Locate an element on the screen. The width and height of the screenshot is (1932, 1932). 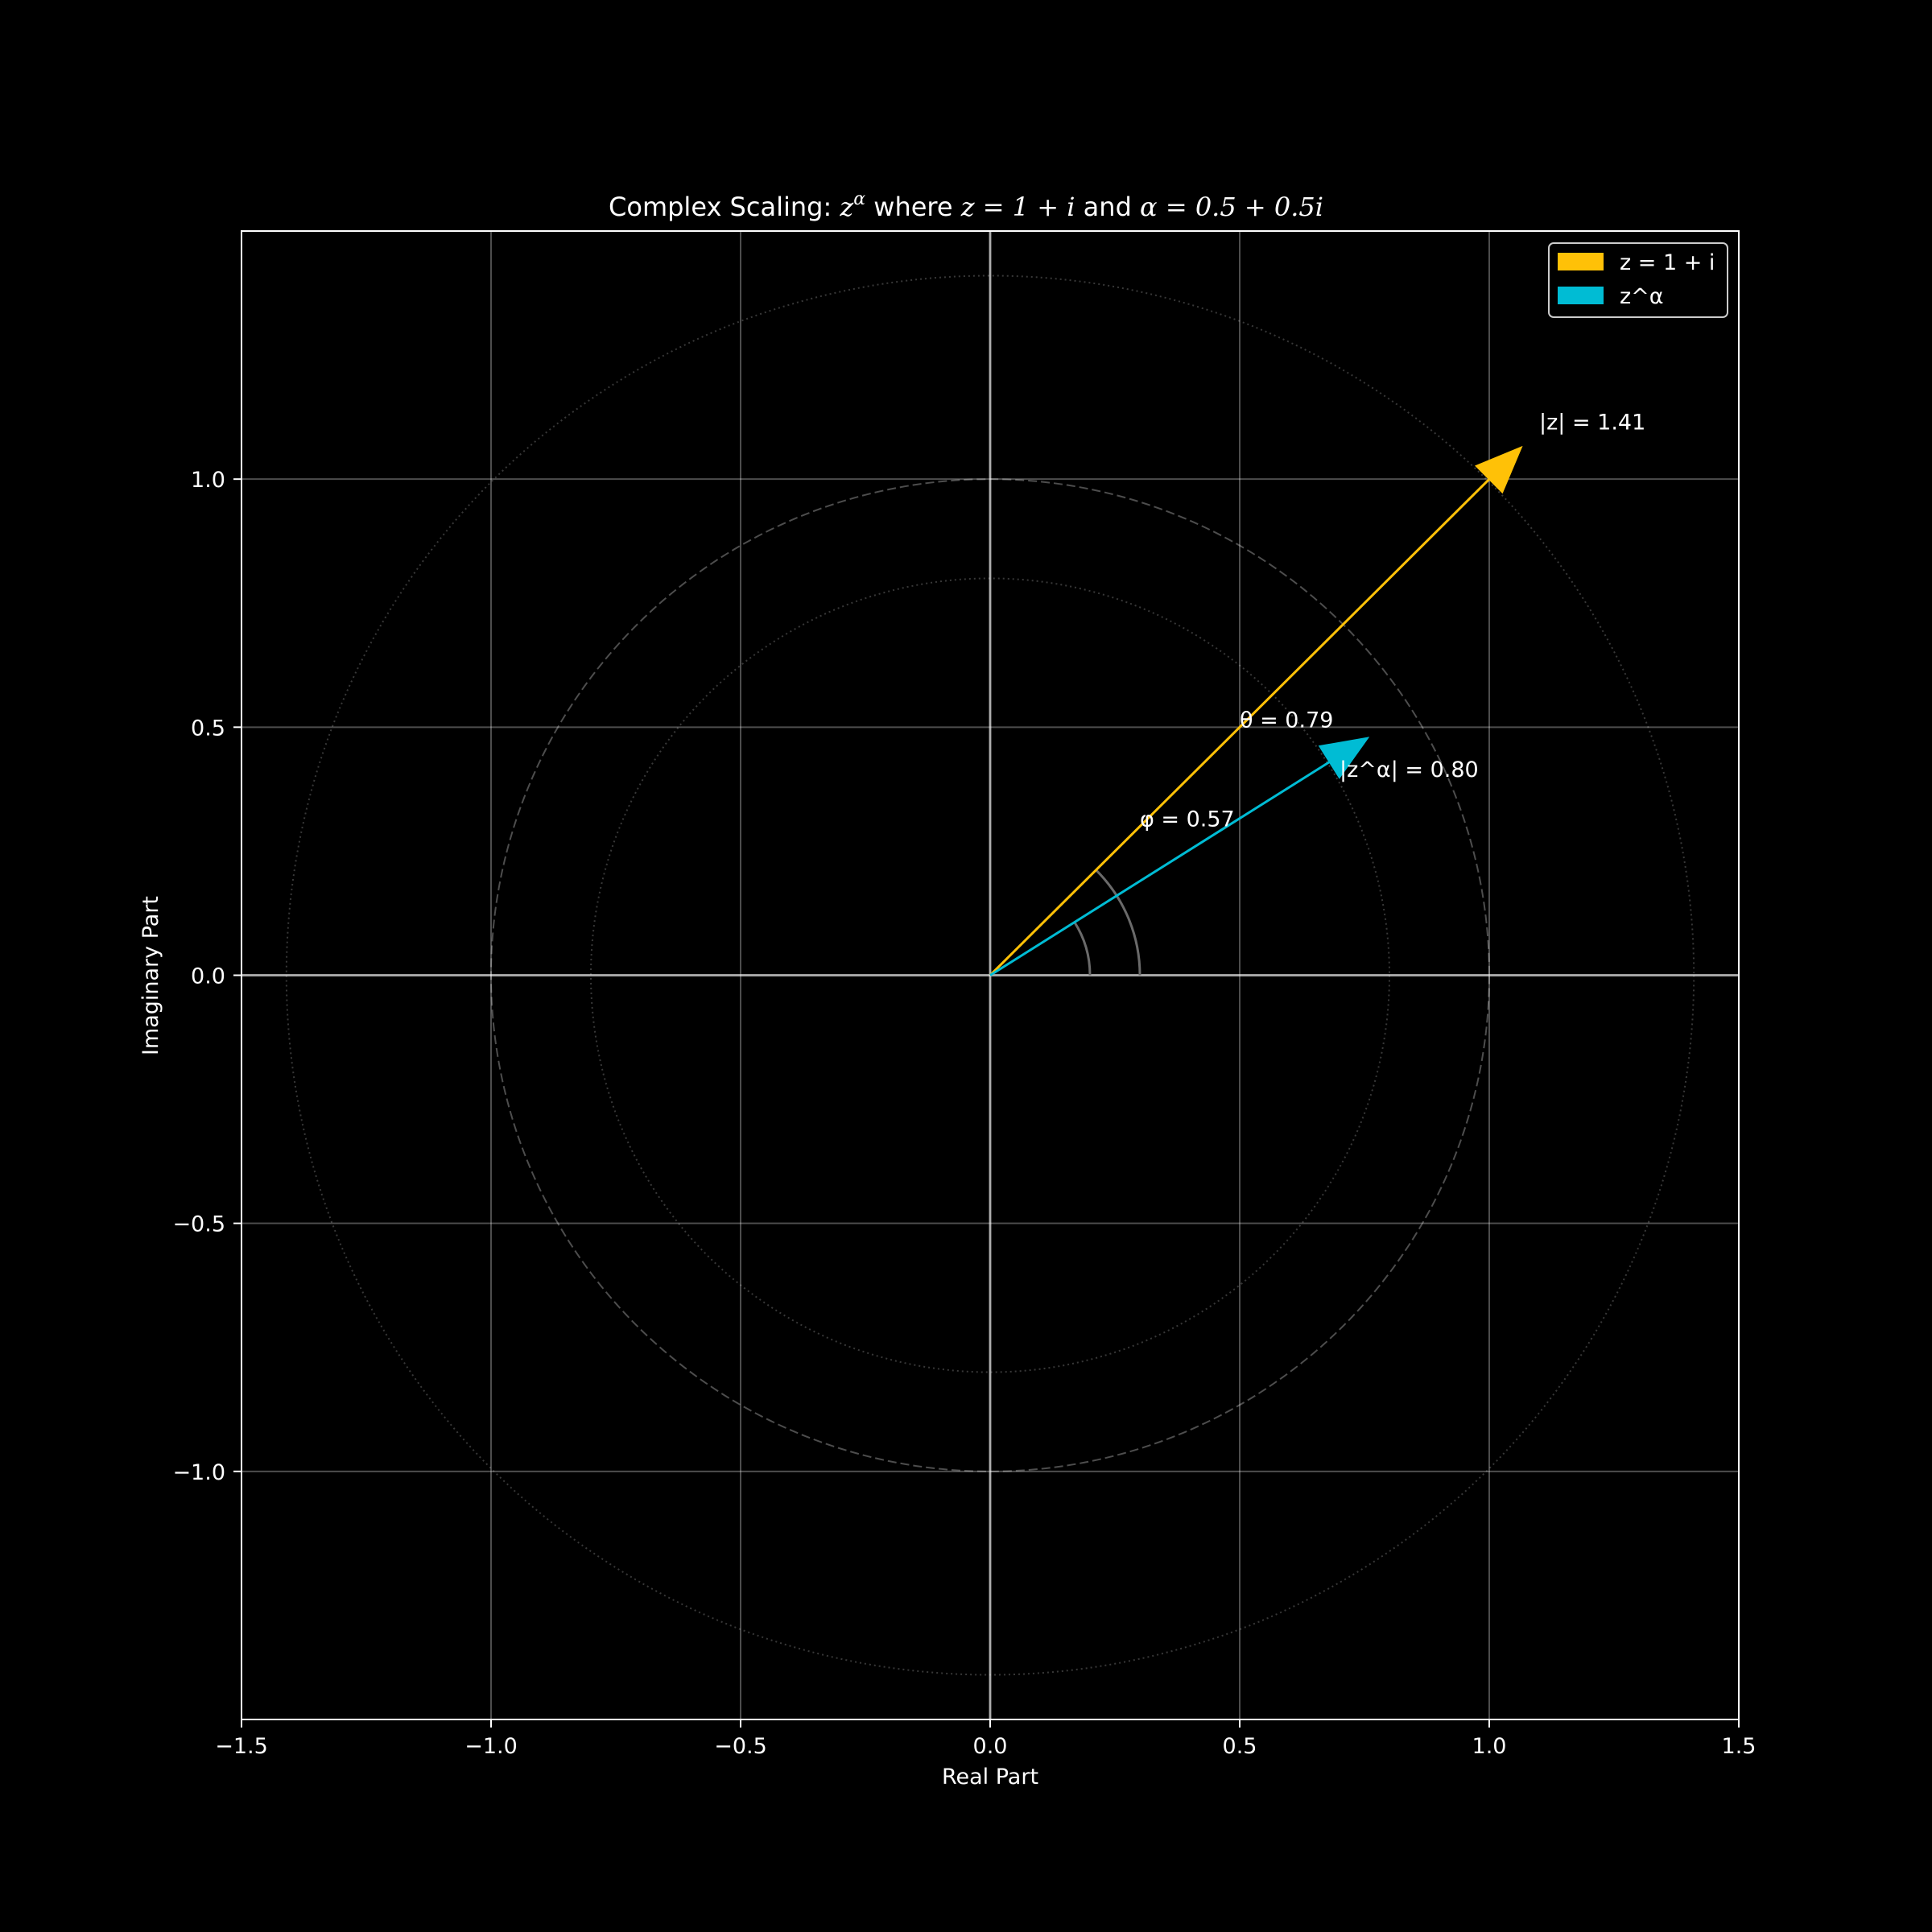
angle-arcs is located at coordinates (1107, 923).